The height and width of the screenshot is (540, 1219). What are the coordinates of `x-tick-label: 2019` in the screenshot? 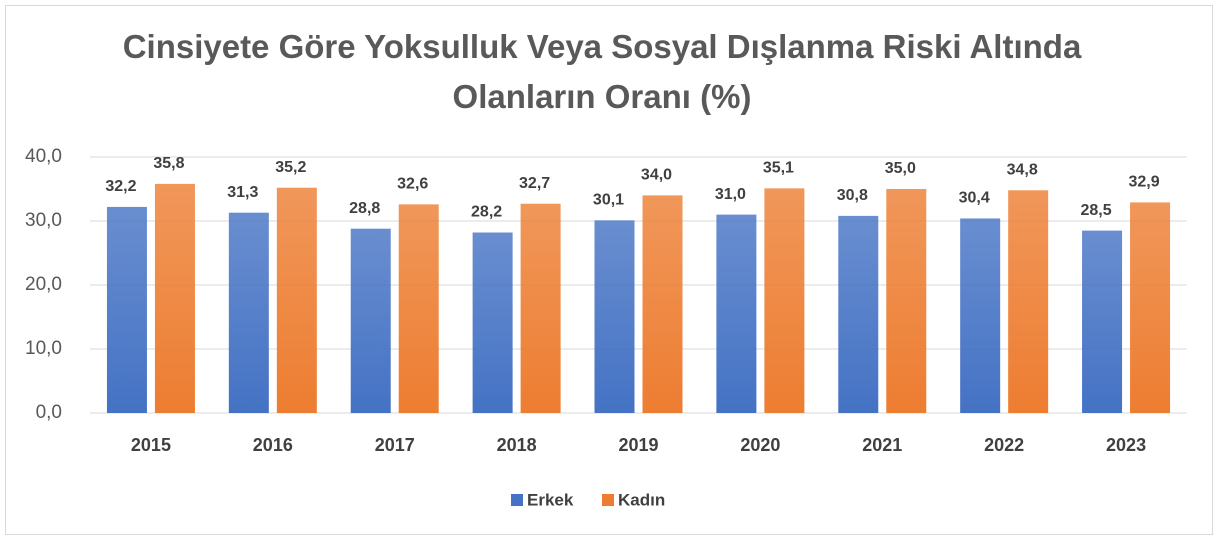 It's located at (638, 445).